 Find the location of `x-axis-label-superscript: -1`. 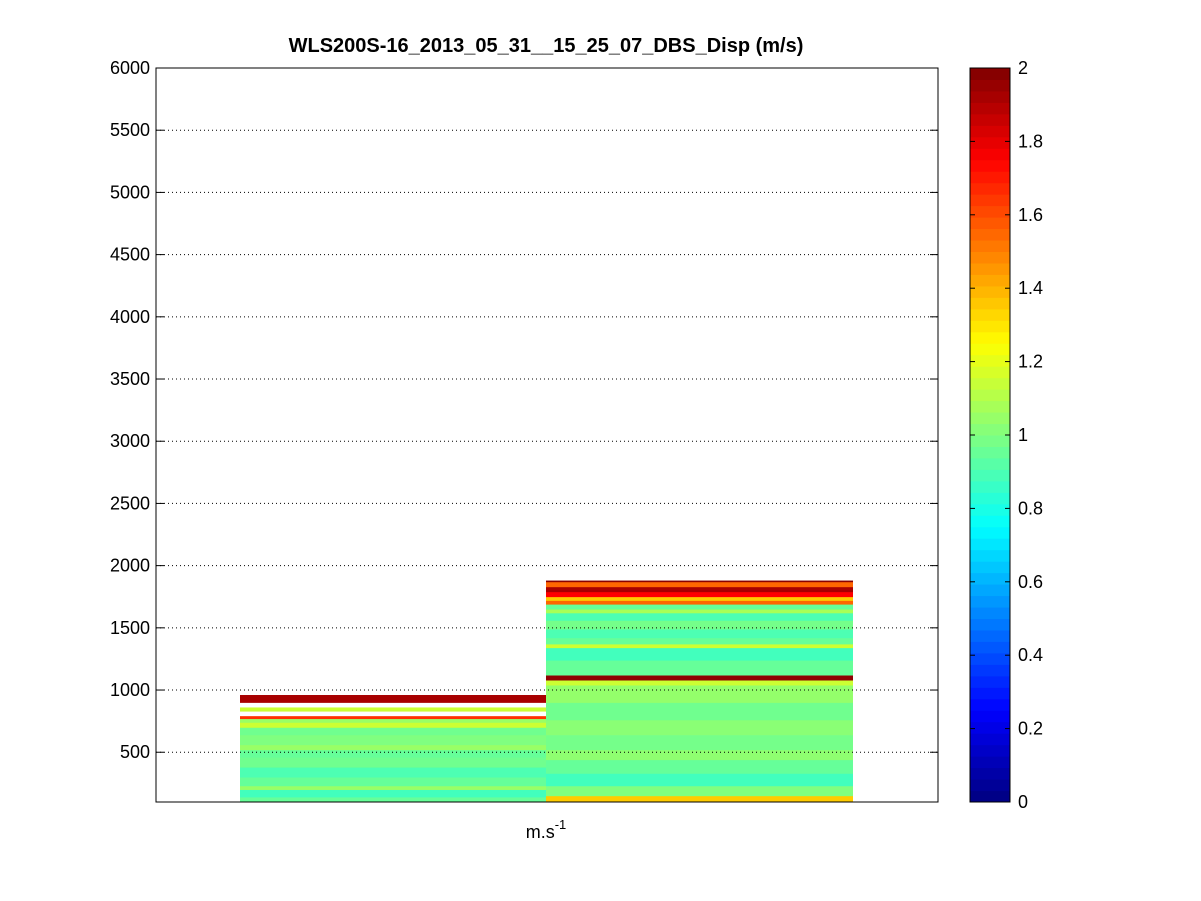

x-axis-label-superscript: -1 is located at coordinates (561, 824).